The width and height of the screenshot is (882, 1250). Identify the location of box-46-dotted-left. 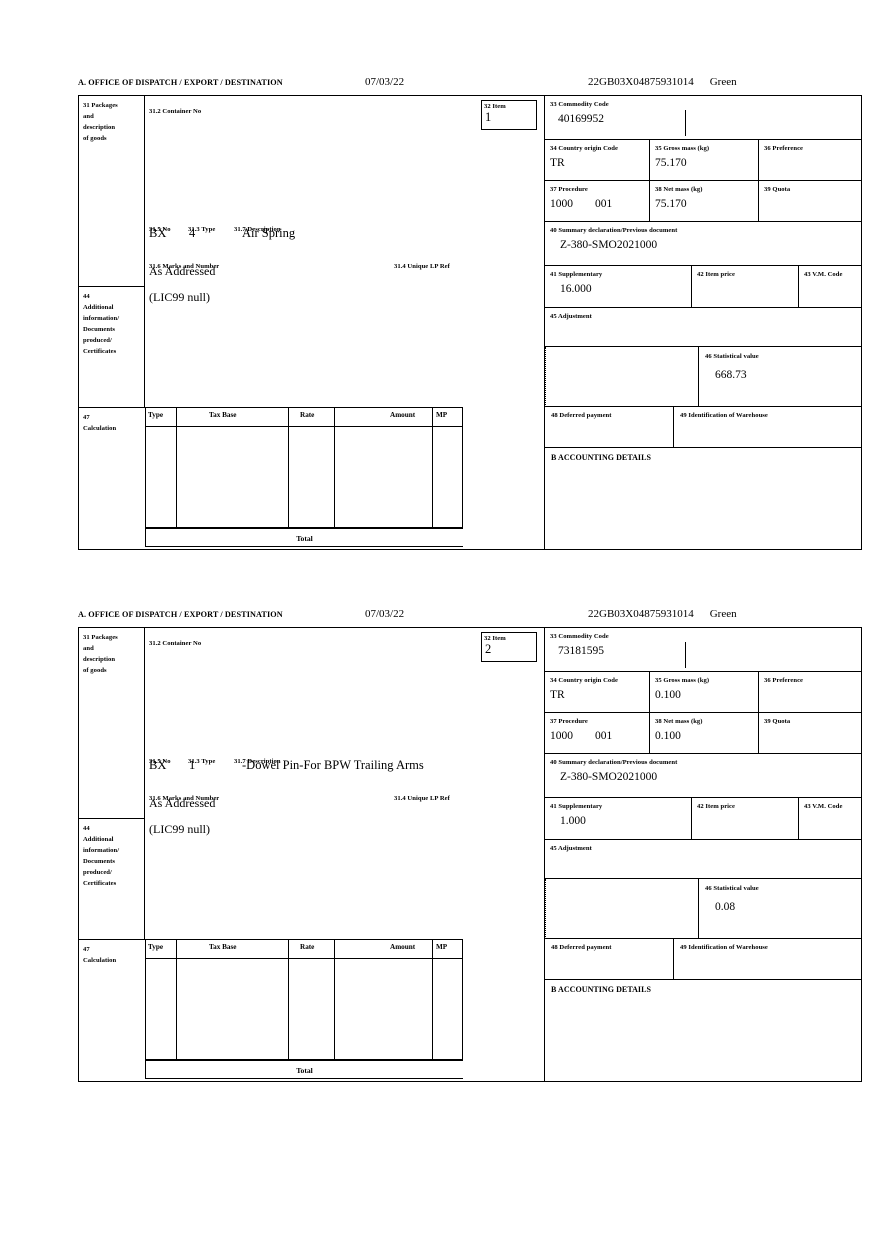
(545, 377).